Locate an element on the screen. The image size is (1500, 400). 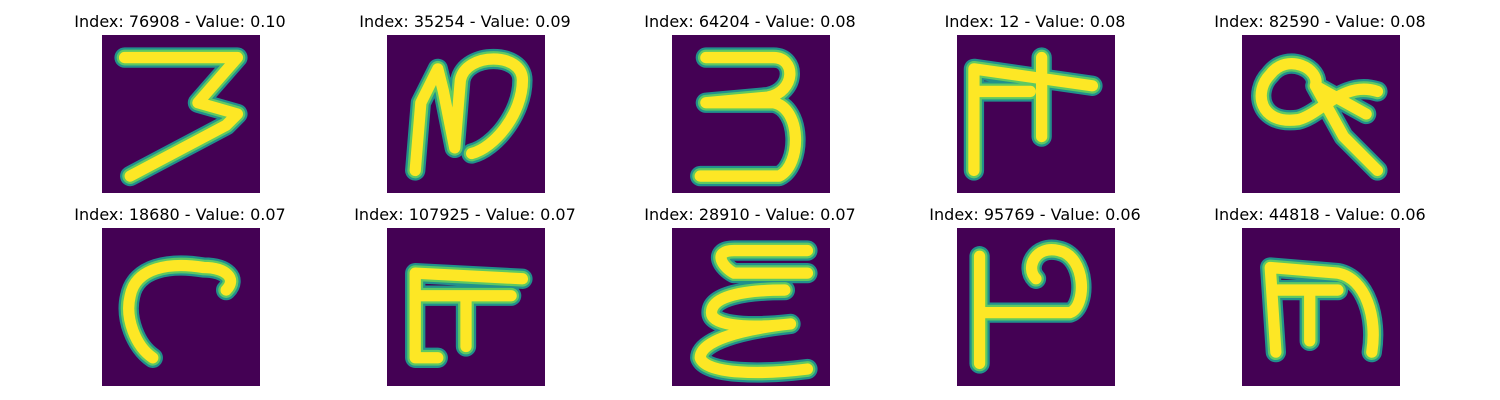
image-cell-1: Index: 76908 - Value: 0.10 is located at coordinates (180, 107).